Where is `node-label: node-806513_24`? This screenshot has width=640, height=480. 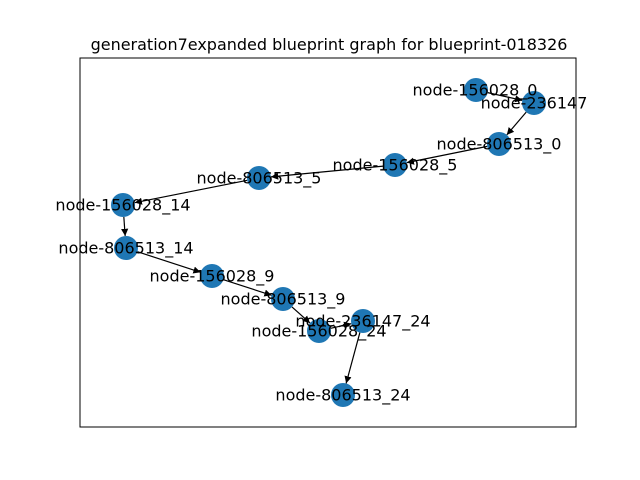 node-label: node-806513_24 is located at coordinates (342, 396).